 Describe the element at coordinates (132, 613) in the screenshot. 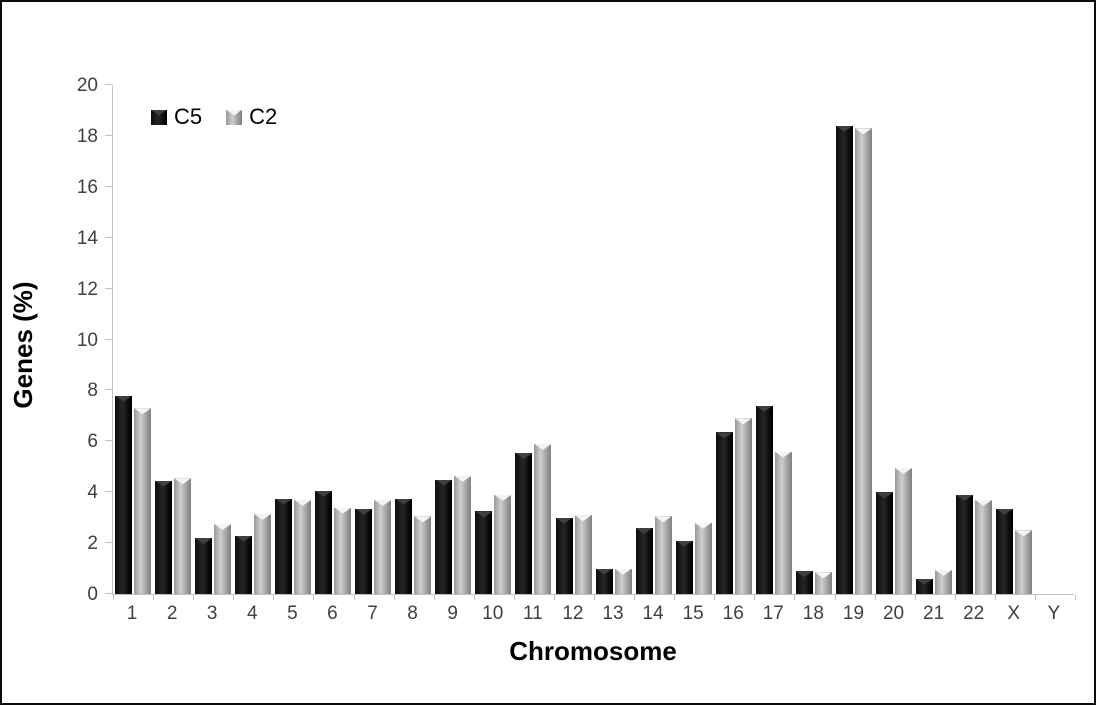

I see `x-tick-label-1: 1` at that location.